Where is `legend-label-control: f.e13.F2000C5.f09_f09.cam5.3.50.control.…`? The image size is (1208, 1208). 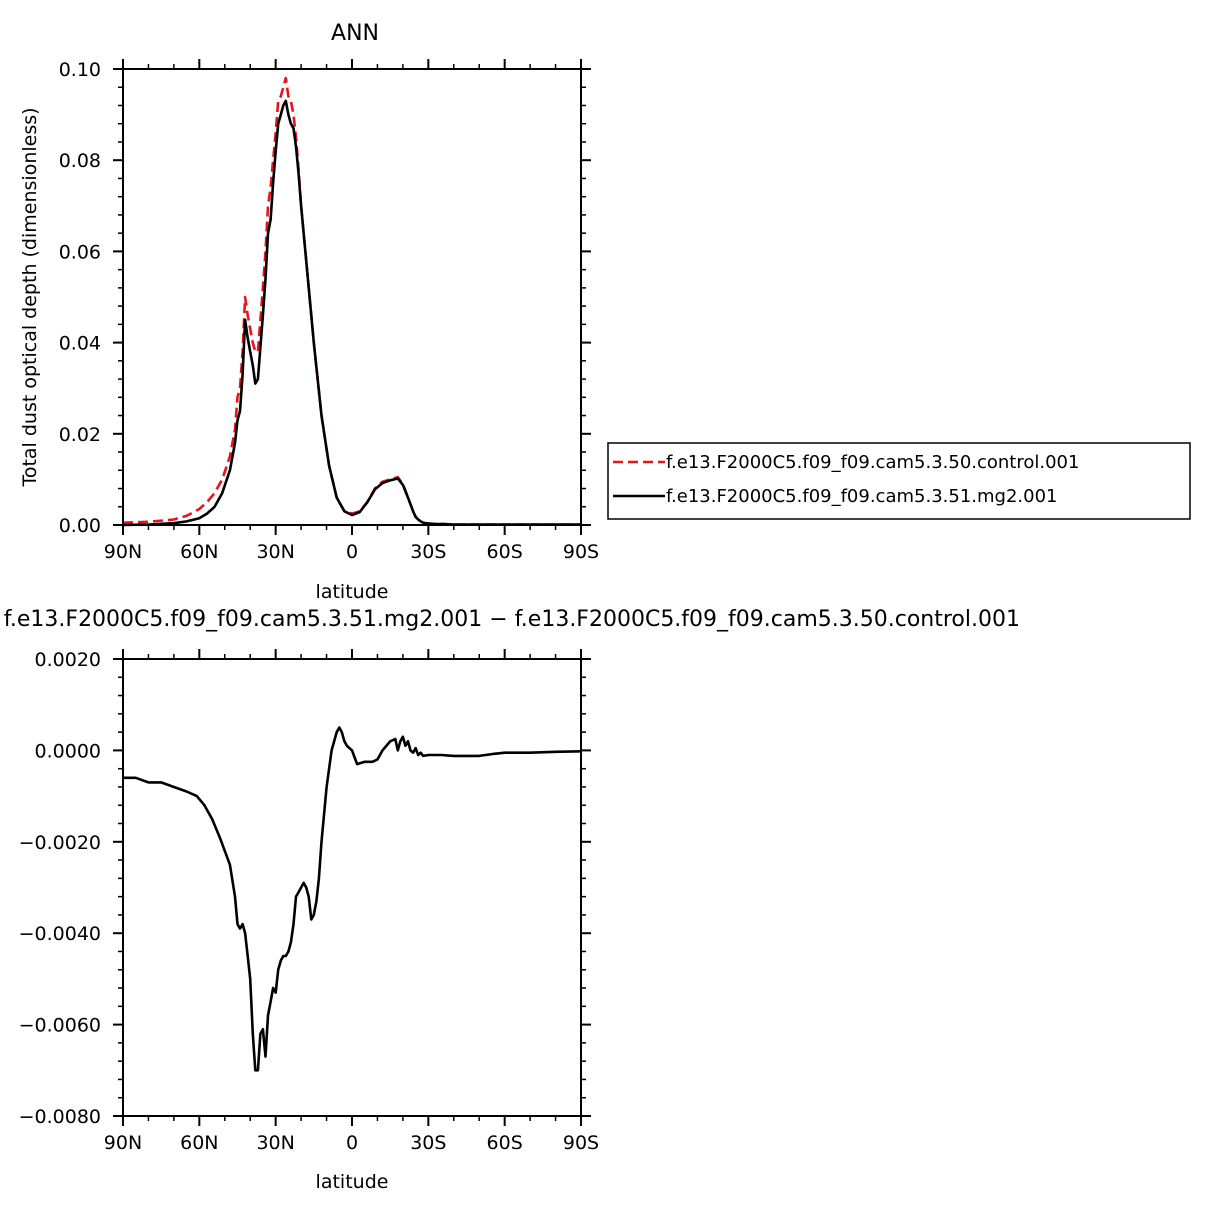 legend-label-control: f.e13.F2000C5.f09_f09.cam5.3.50.control.… is located at coordinates (872, 462).